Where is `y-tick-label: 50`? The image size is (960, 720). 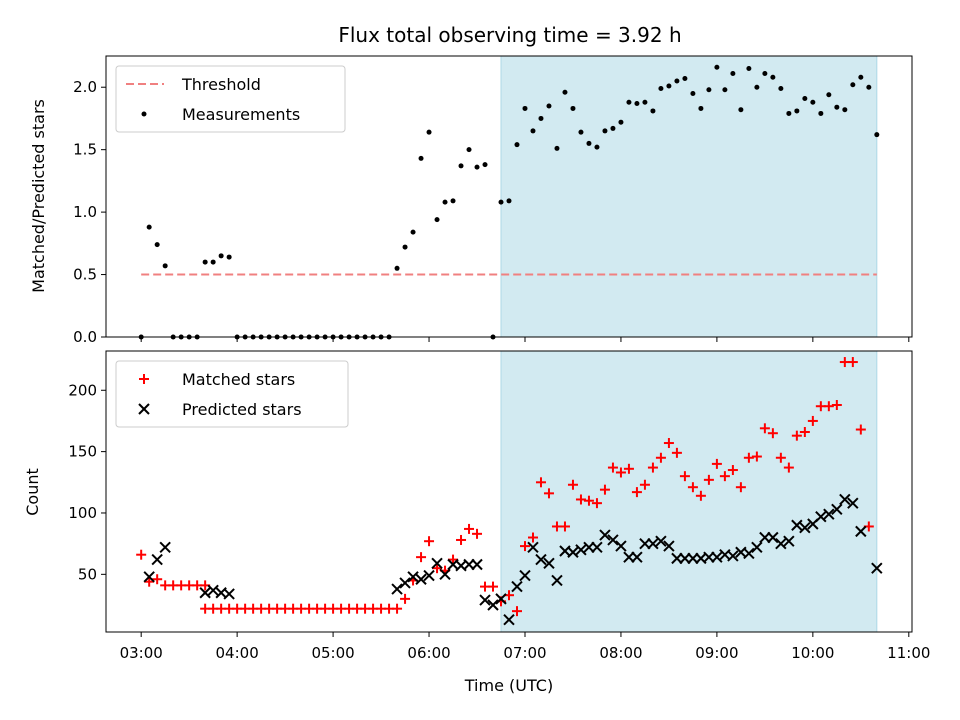 y-tick-label: 50 is located at coordinates (87, 574).